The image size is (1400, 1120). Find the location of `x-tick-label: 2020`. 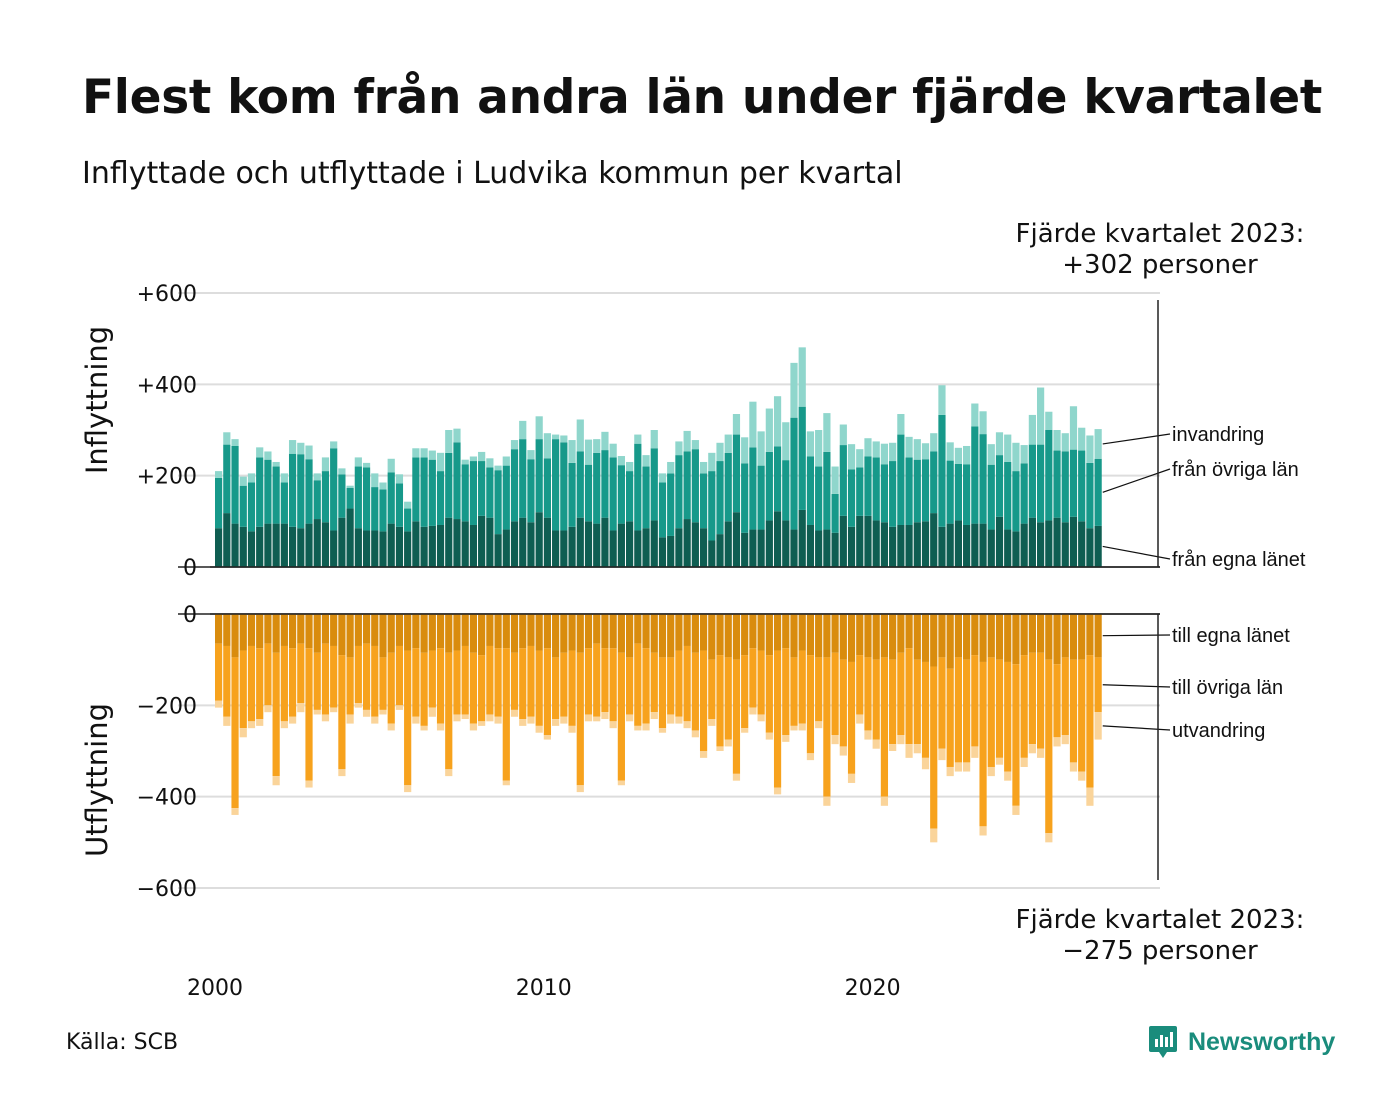

x-tick-label: 2020 is located at coordinates (873, 988).